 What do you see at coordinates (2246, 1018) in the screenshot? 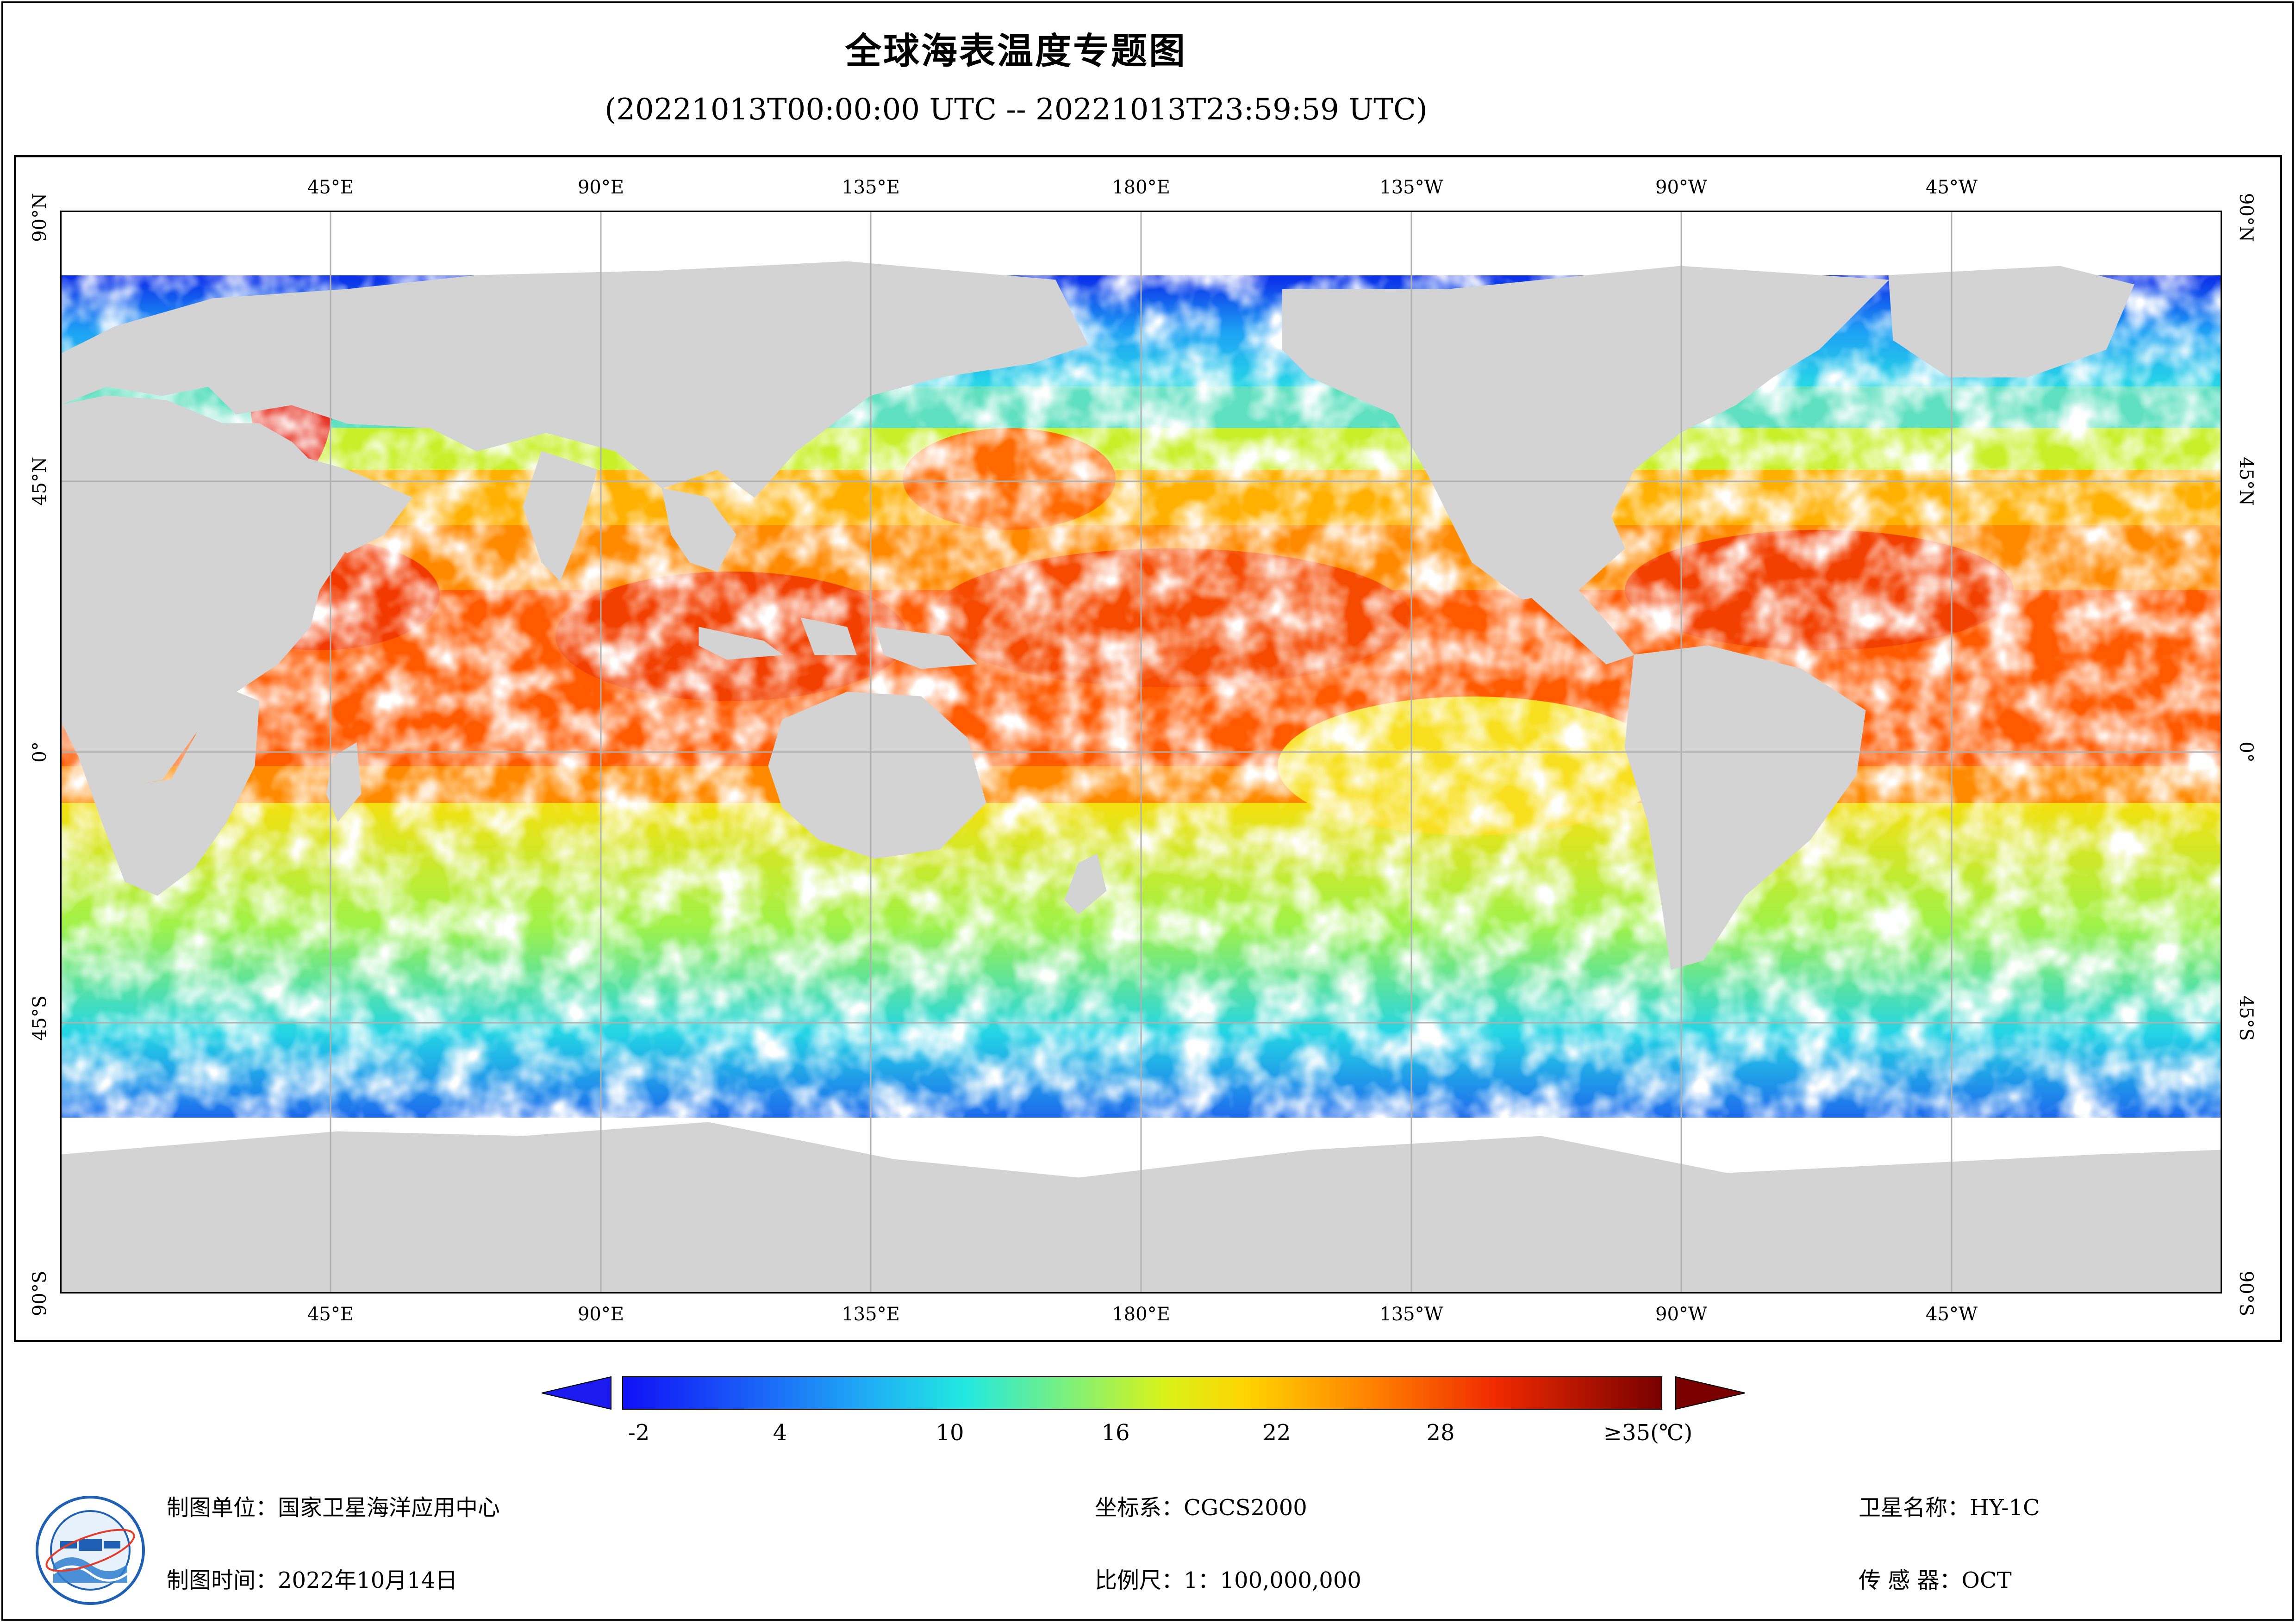
I see `lat-label-right: 45°S` at bounding box center [2246, 1018].